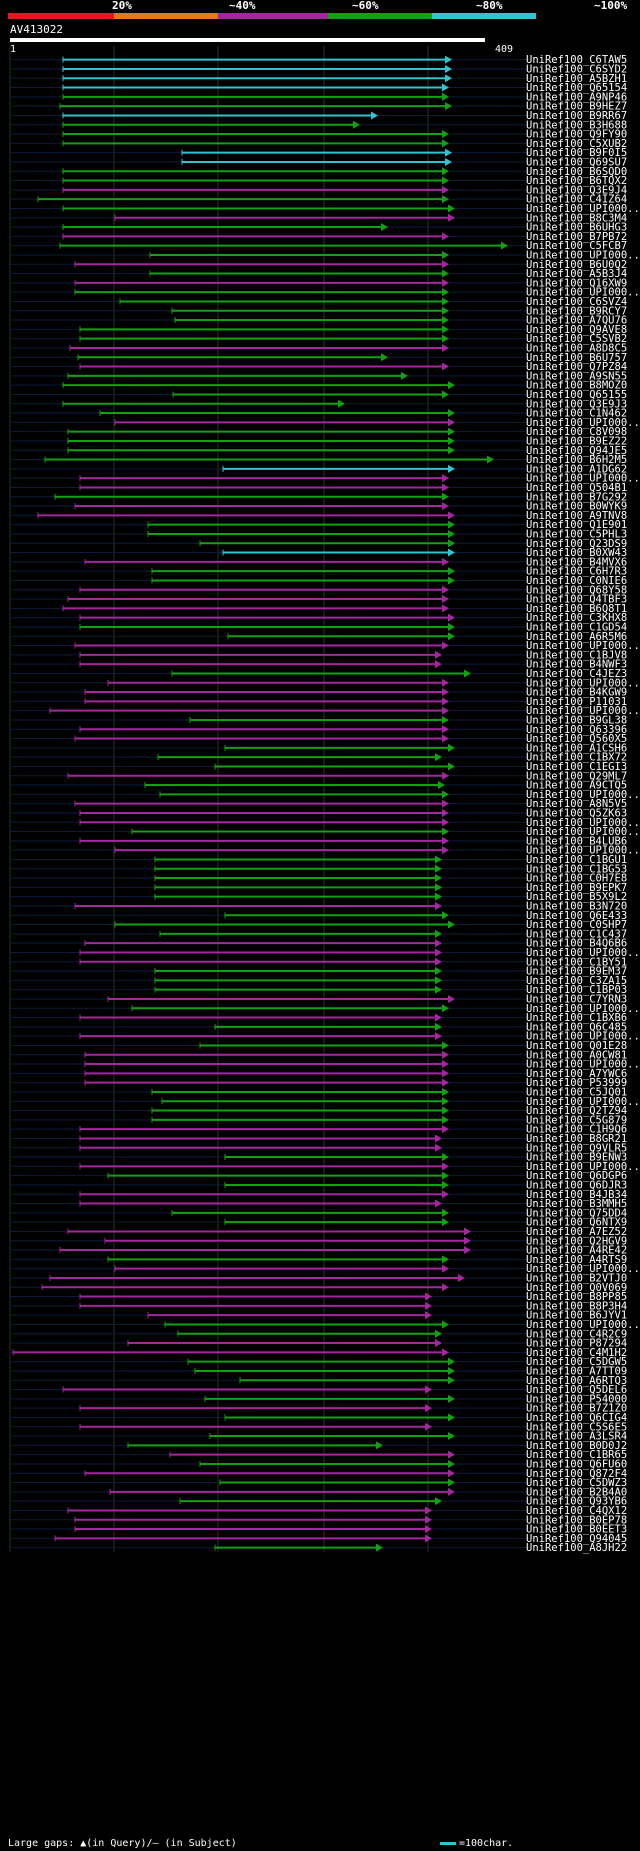  What do you see at coordinates (576, 358) in the screenshot?
I see `hit-label: UniRef100_B6U757` at bounding box center [576, 358].